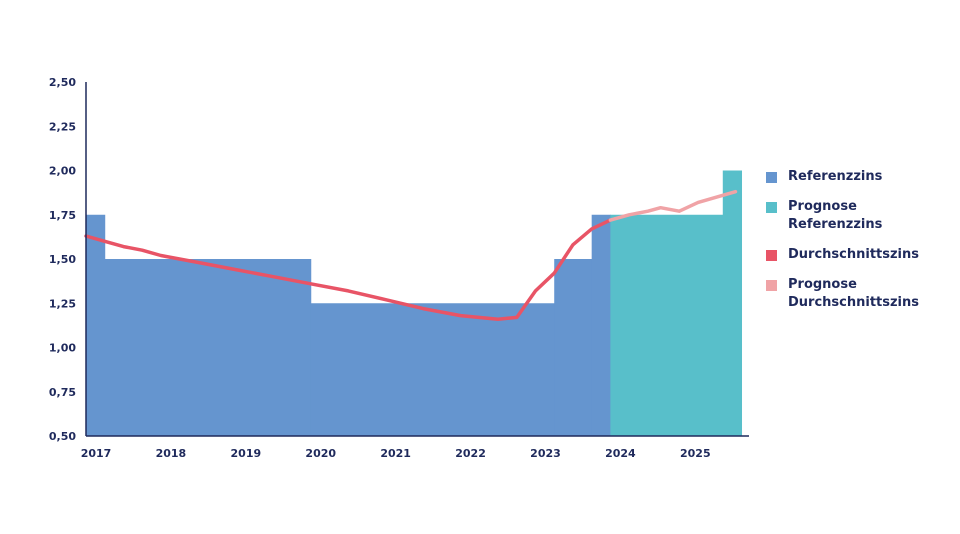 The width and height of the screenshot is (960, 534). I want to click on x-tick-label: 2020, so click(320, 453).